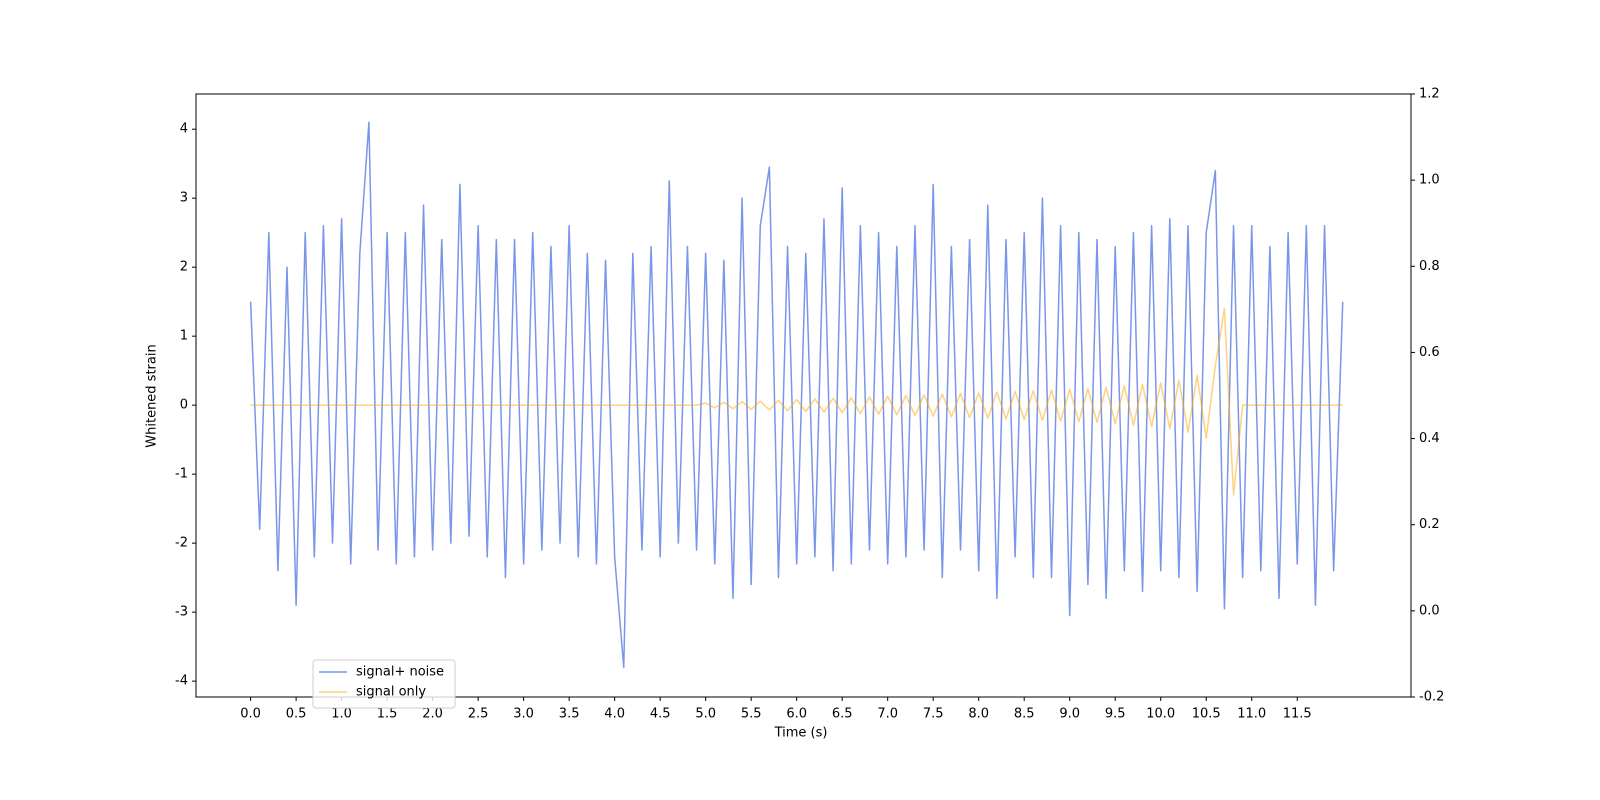 This screenshot has width=1600, height=800. I want to click on x-tick-label: 9.0, so click(1069, 714).